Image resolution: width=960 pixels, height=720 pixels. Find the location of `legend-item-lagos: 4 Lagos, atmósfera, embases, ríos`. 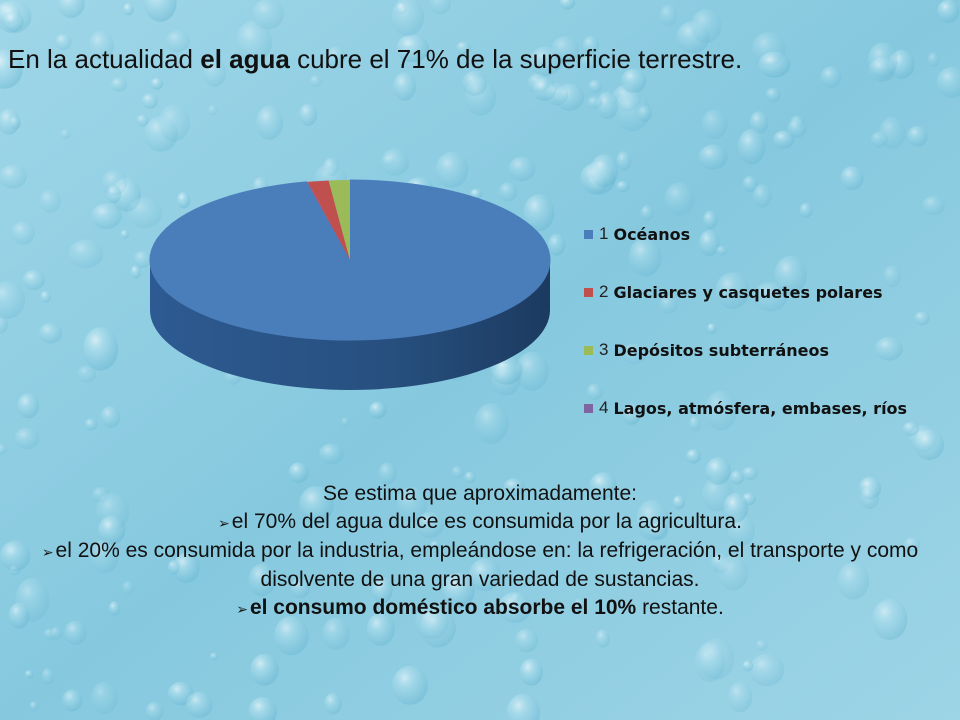

legend-item-lagos: 4 Lagos, atmósfera, embases, ríos is located at coordinates (769, 408).